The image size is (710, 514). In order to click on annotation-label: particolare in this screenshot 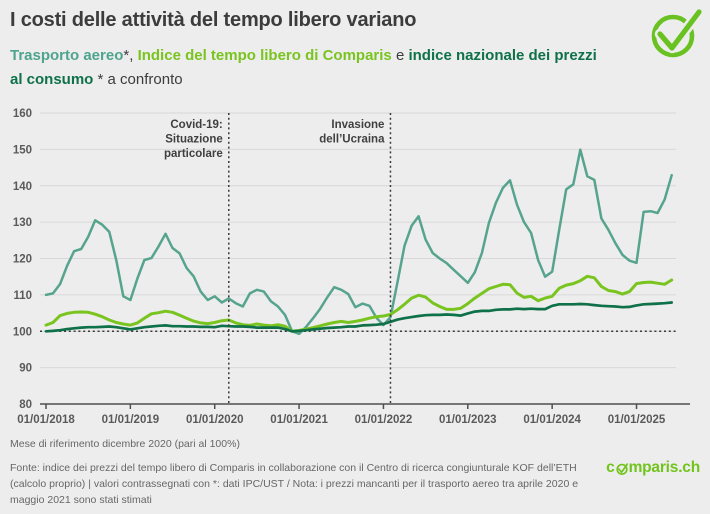, I will do `click(193, 154)`.